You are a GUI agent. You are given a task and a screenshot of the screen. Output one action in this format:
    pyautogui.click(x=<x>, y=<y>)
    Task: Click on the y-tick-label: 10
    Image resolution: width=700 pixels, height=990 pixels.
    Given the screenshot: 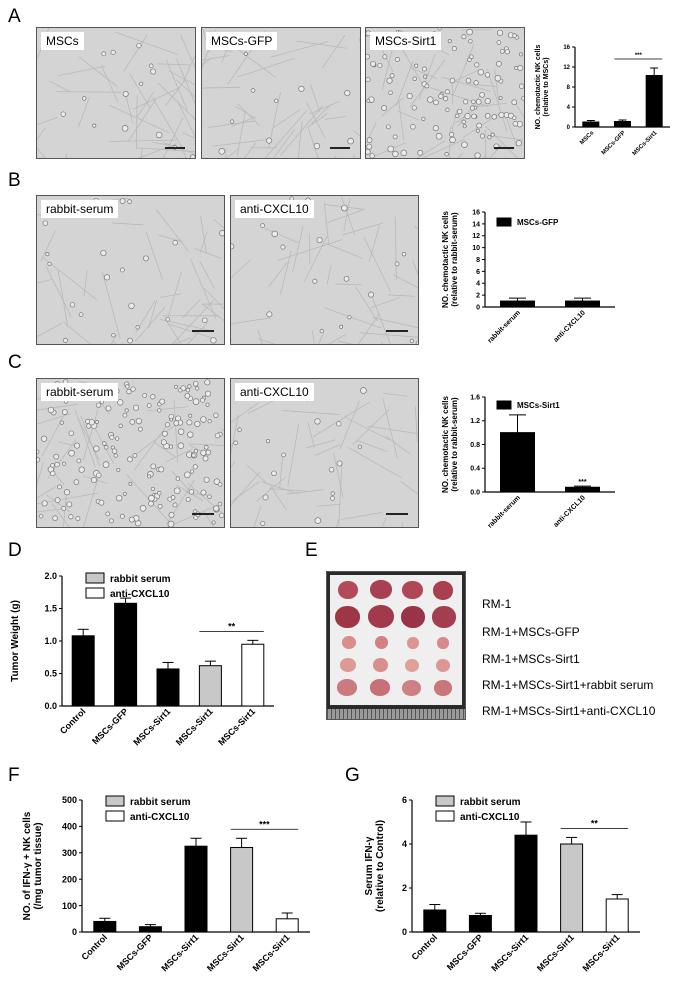 What is the action you would take?
    pyautogui.click(x=476, y=248)
    